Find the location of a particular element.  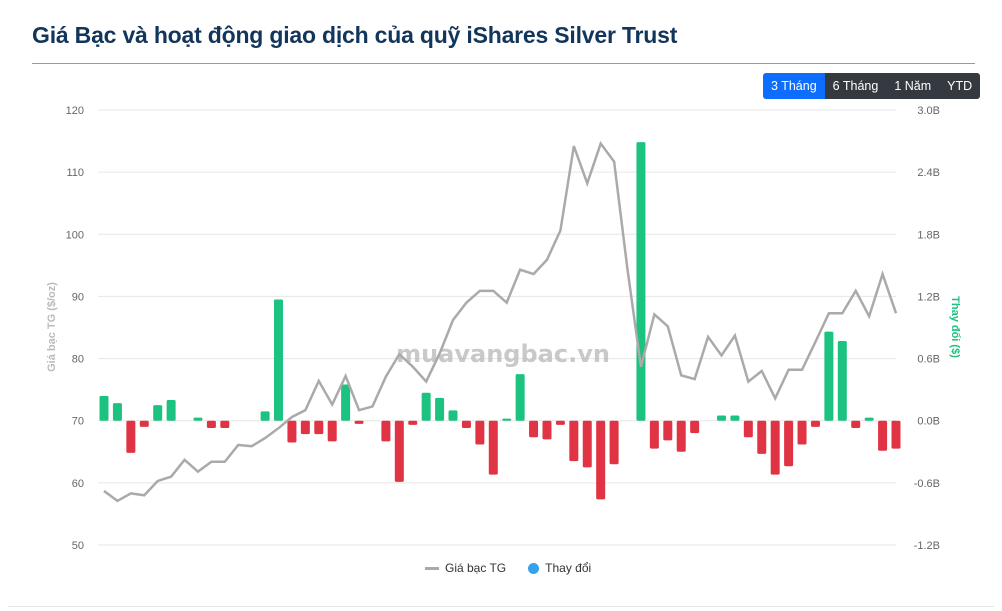

legend: Giá bạc TG Thay đổi is located at coordinates (508, 568).